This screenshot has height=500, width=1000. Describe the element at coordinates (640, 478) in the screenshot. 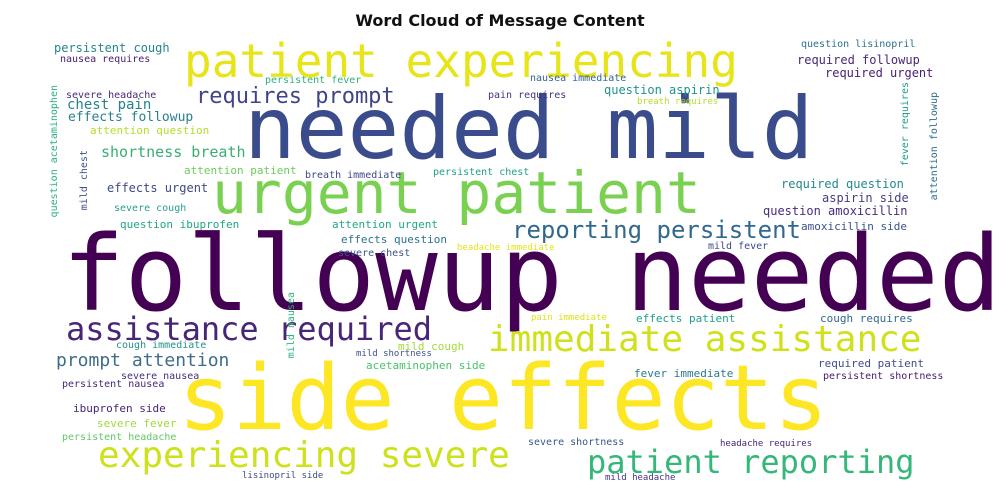

I see `word-cloud-word: mild headache` at that location.